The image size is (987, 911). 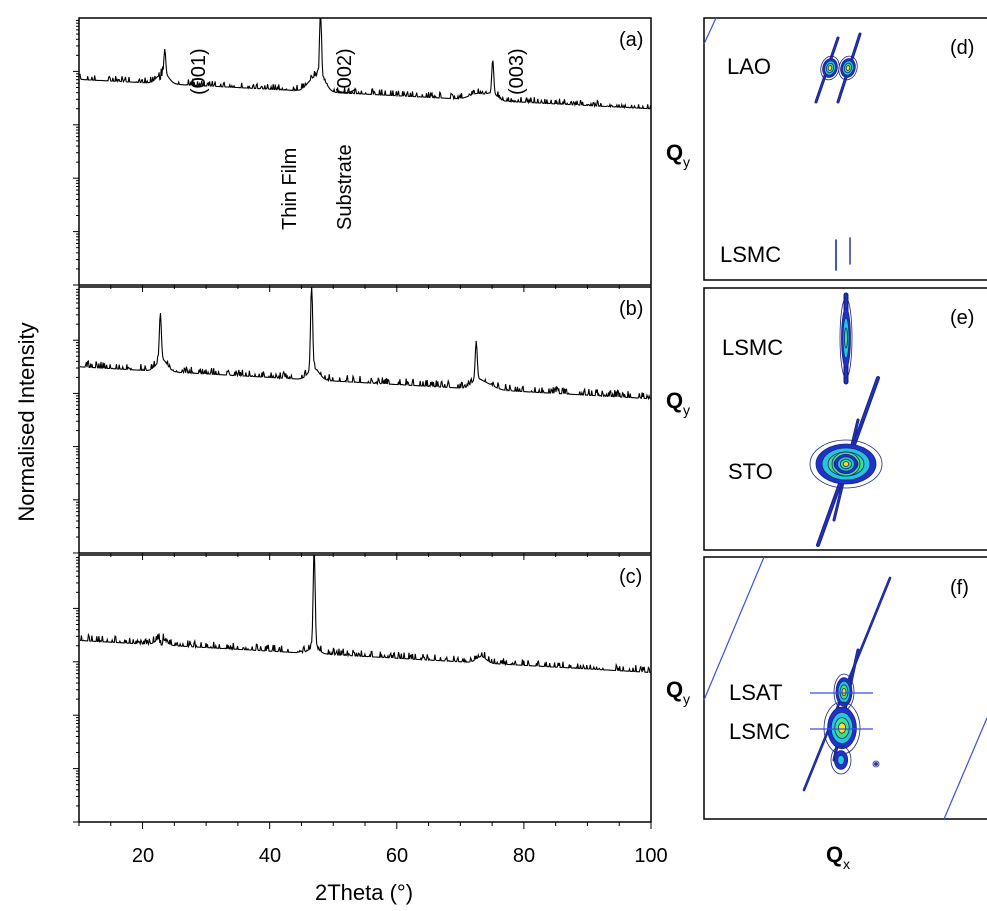 What do you see at coordinates (397, 856) in the screenshot?
I see `x-tick-label: 60` at bounding box center [397, 856].